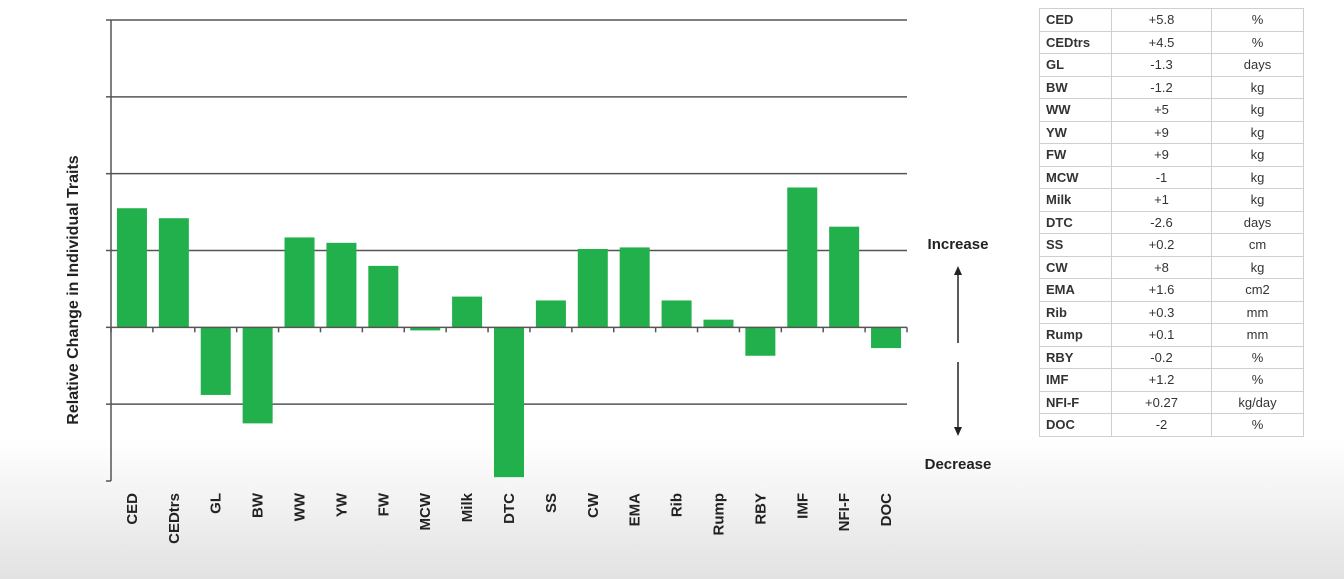 The width and height of the screenshot is (1344, 579). Describe the element at coordinates (958, 399) in the screenshot. I see `decrease-arrow-icon` at that location.